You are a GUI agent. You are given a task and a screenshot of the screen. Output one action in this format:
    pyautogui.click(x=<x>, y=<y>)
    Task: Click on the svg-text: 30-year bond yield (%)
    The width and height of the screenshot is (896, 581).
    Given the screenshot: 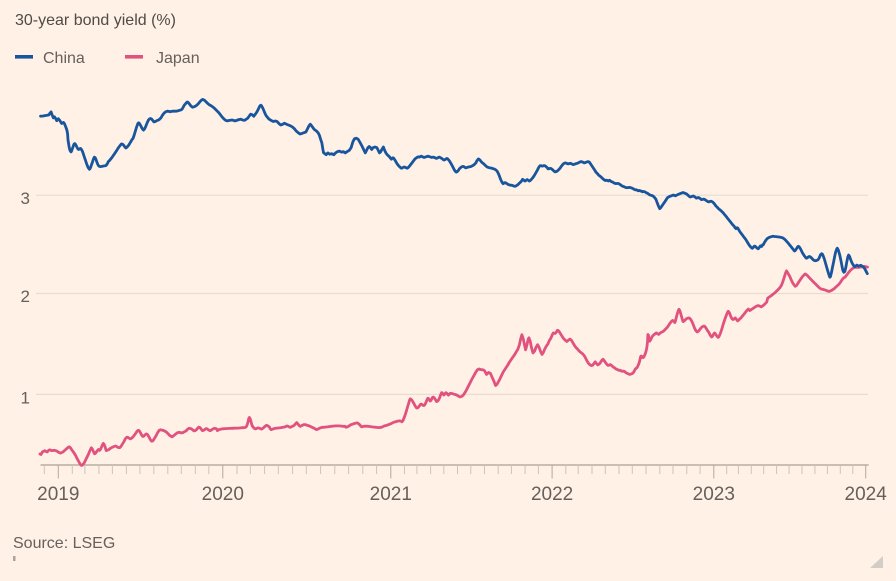 What is the action you would take?
    pyautogui.click(x=95, y=20)
    